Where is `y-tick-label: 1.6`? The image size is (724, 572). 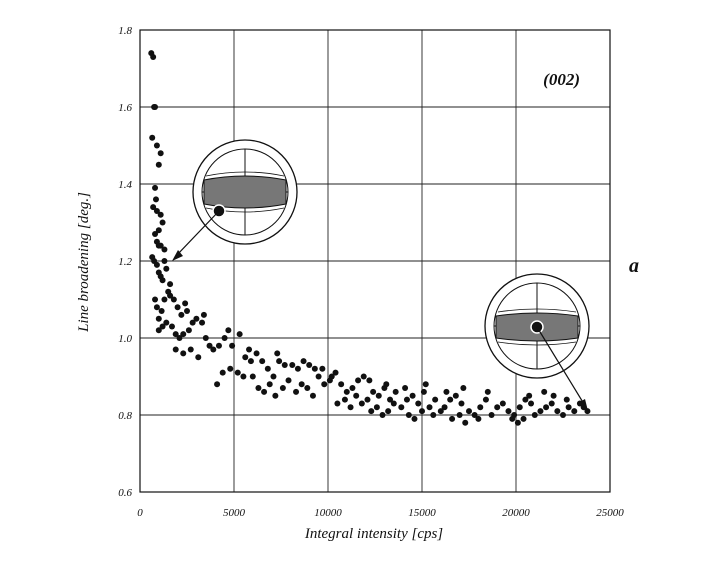 y-tick-label: 1.6 is located at coordinates (125, 108).